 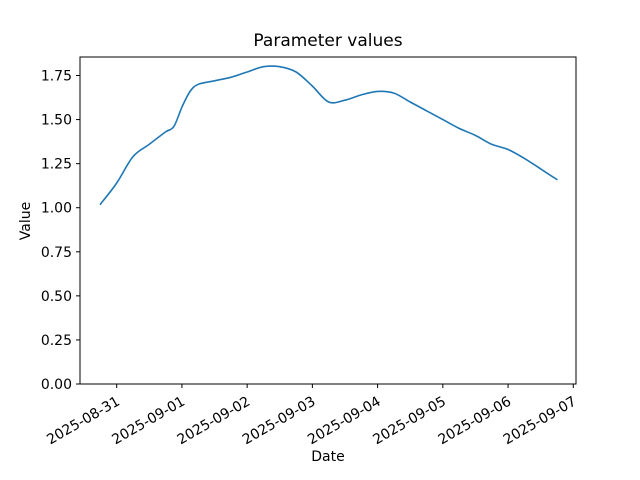 What do you see at coordinates (214, 421) in the screenshot?
I see `x-tick-label: 2025-09-02` at bounding box center [214, 421].